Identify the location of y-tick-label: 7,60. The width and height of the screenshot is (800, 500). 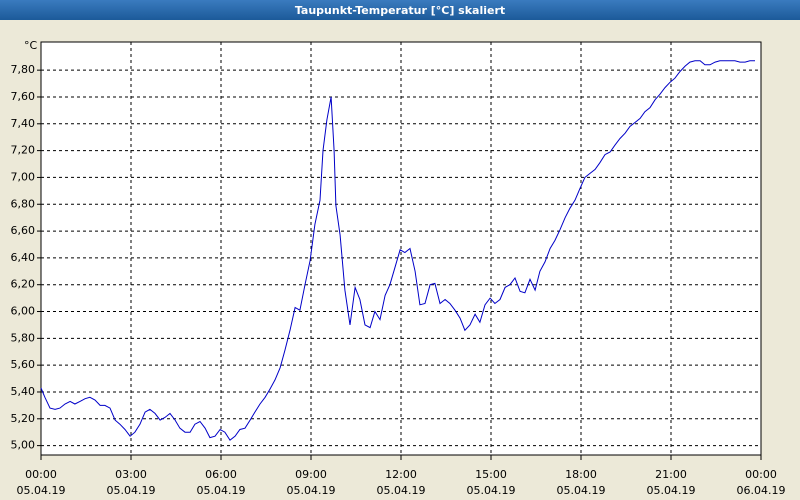
(23, 96).